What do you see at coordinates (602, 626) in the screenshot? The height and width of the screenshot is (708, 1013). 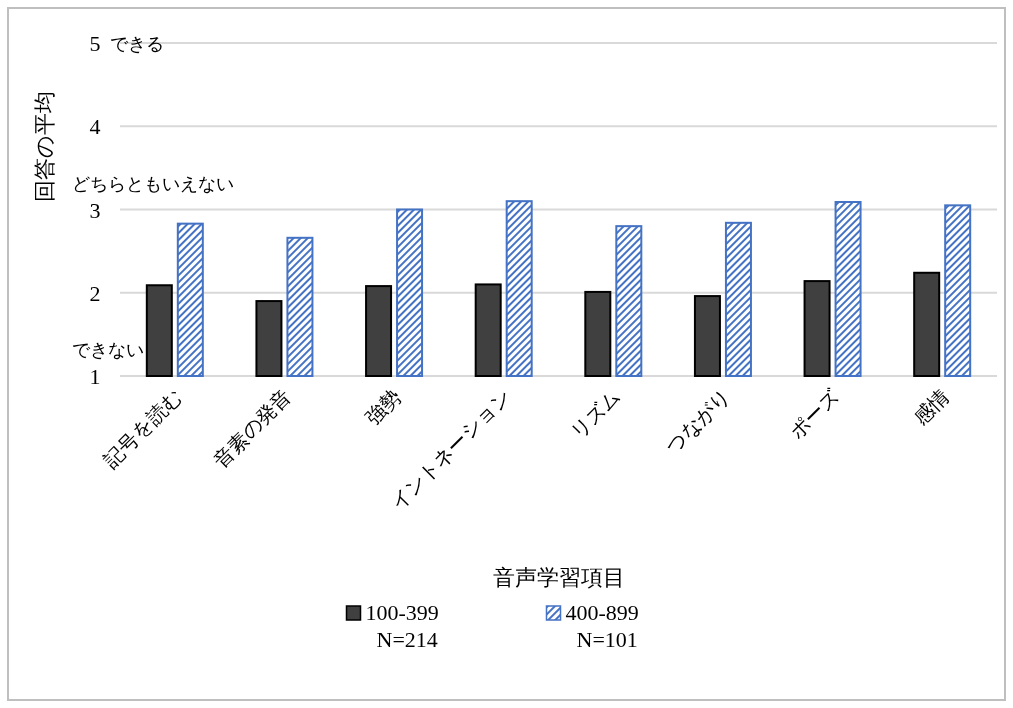 I see `legend-label: 400-899 N=101` at bounding box center [602, 626].